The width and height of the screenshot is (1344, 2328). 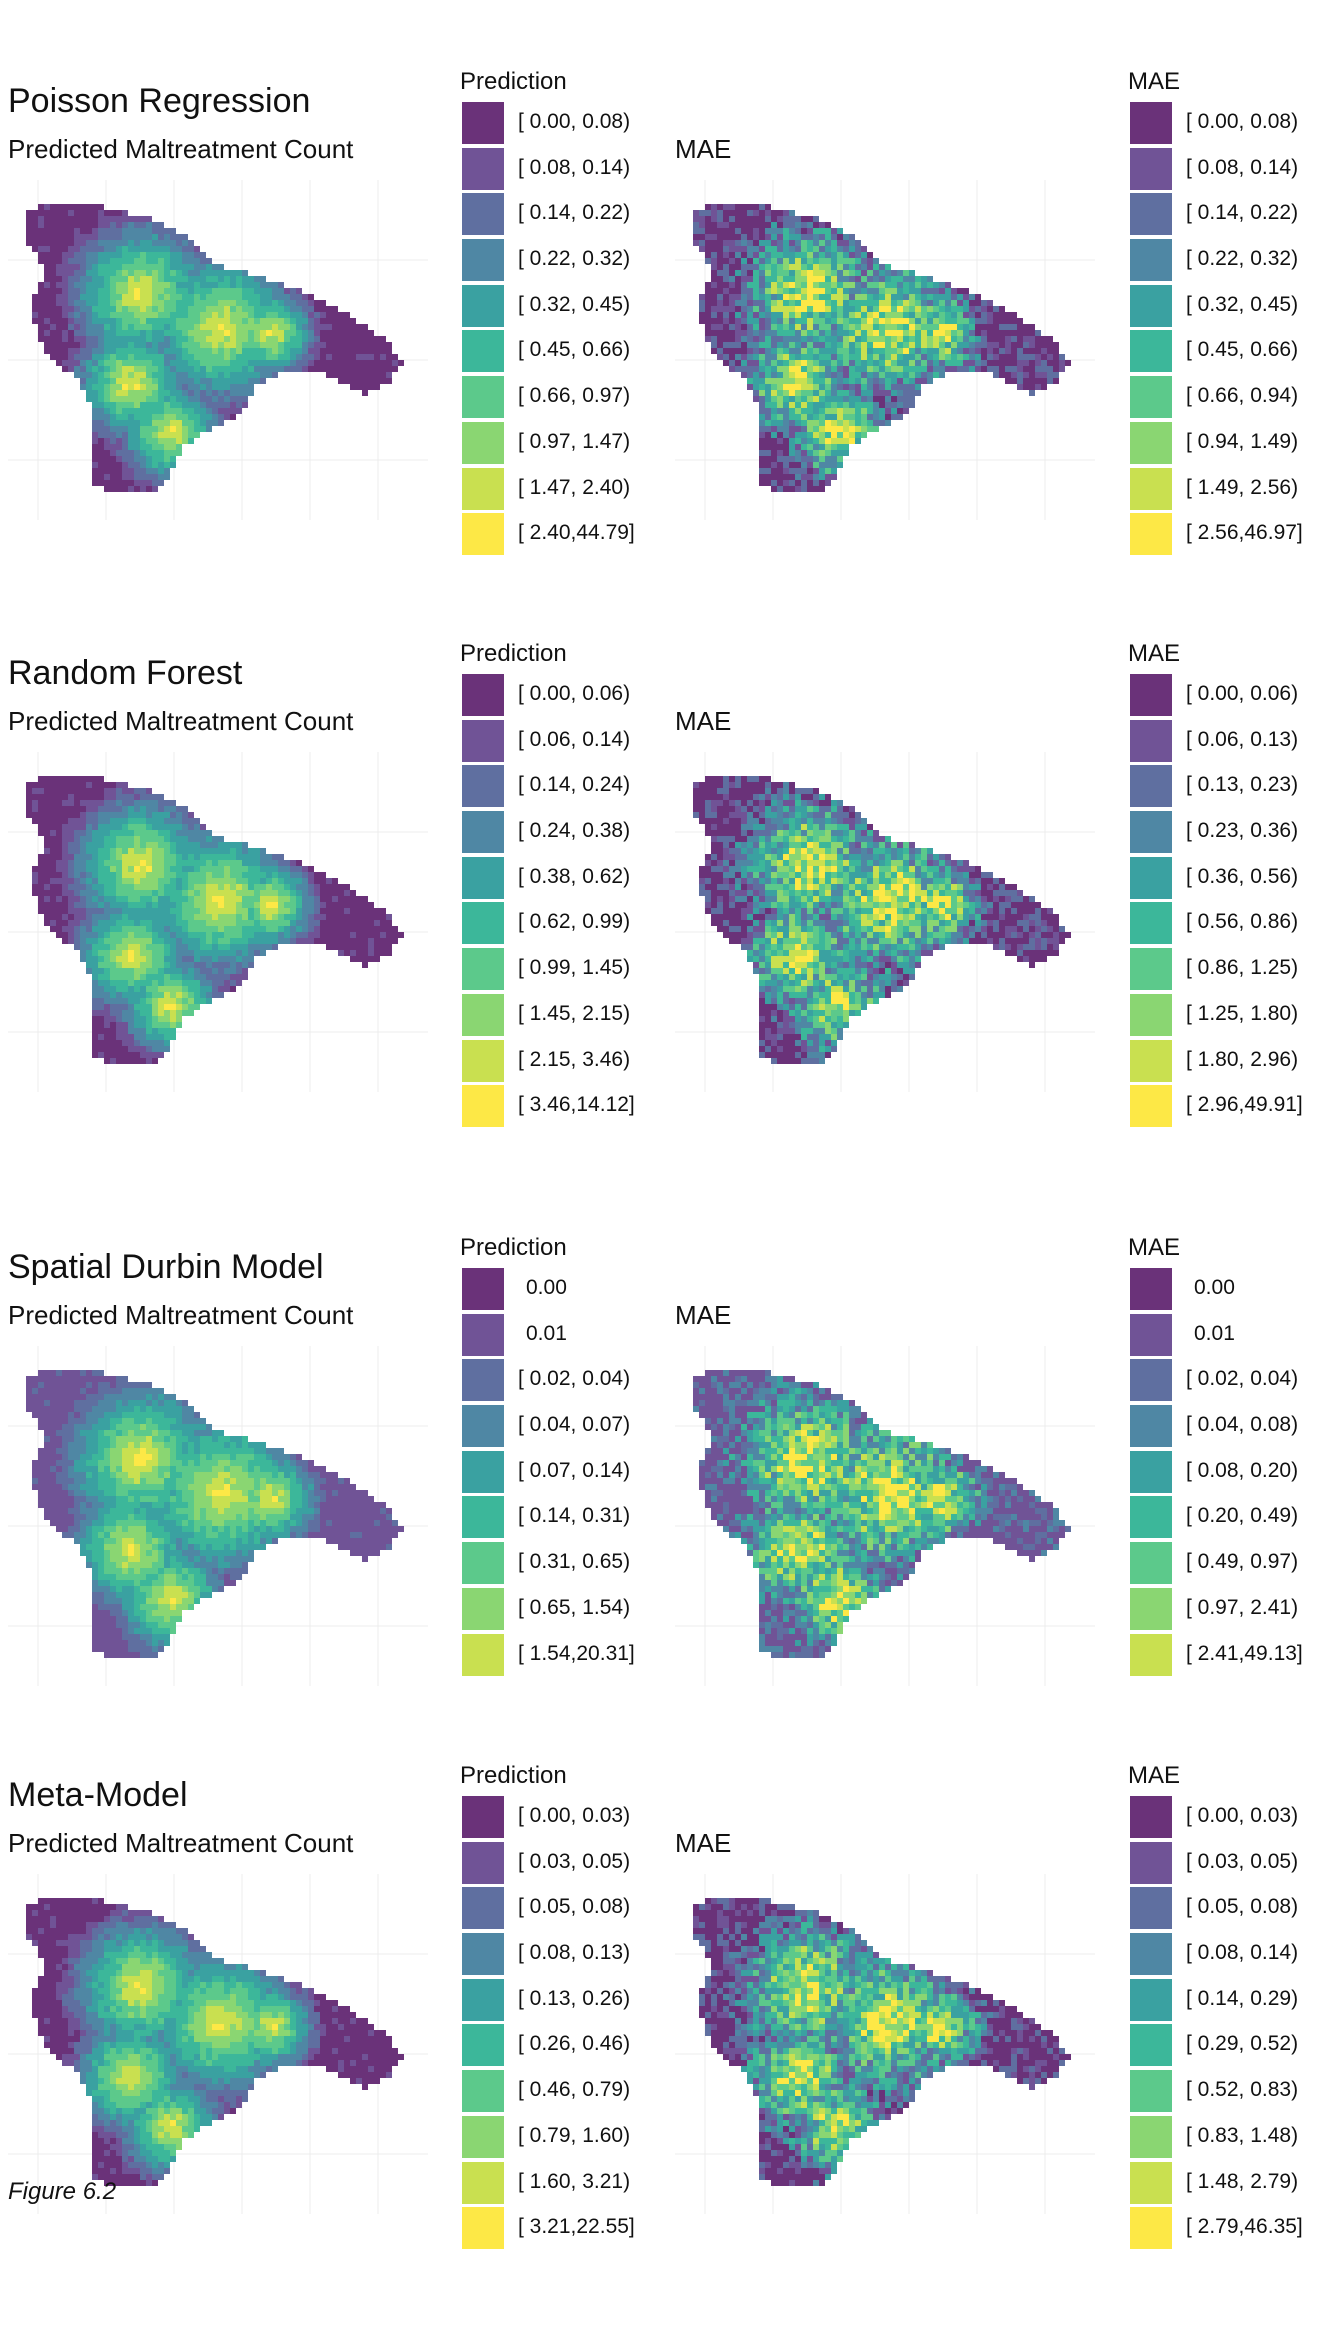 What do you see at coordinates (1236, 534) in the screenshot?
I see `mae-legend-item: [ 2.56,46.97]` at bounding box center [1236, 534].